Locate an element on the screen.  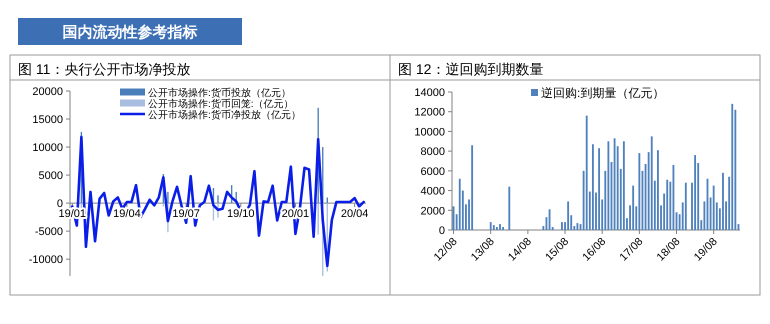
legend: 逆回购:到期量（亿元） is located at coordinates (597, 93).